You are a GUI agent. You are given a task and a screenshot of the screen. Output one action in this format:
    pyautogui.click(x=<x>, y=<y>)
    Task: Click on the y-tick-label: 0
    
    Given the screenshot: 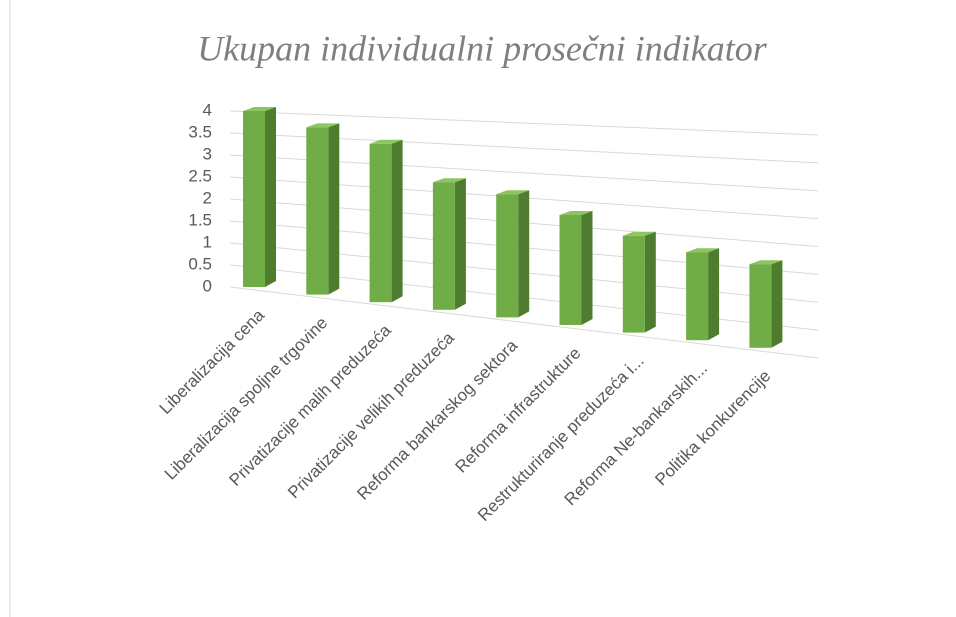 What is the action you would take?
    pyautogui.click(x=207, y=285)
    